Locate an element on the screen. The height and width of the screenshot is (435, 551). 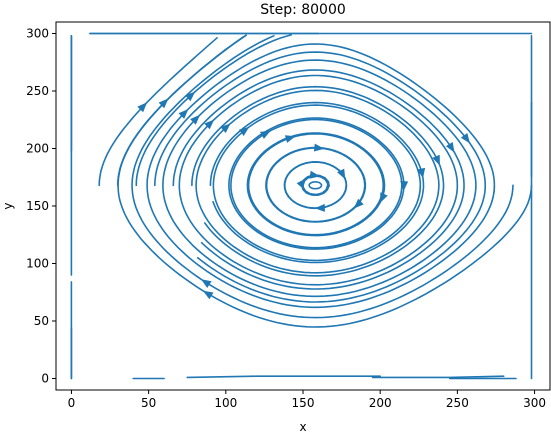
y-tick-label: 0 is located at coordinates (45, 379).